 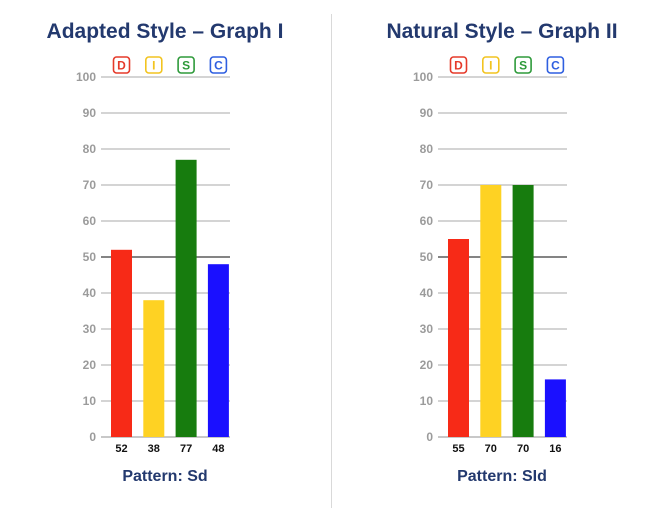 What do you see at coordinates (121, 449) in the screenshot?
I see `graph-1-value-label-d: 52` at bounding box center [121, 449].